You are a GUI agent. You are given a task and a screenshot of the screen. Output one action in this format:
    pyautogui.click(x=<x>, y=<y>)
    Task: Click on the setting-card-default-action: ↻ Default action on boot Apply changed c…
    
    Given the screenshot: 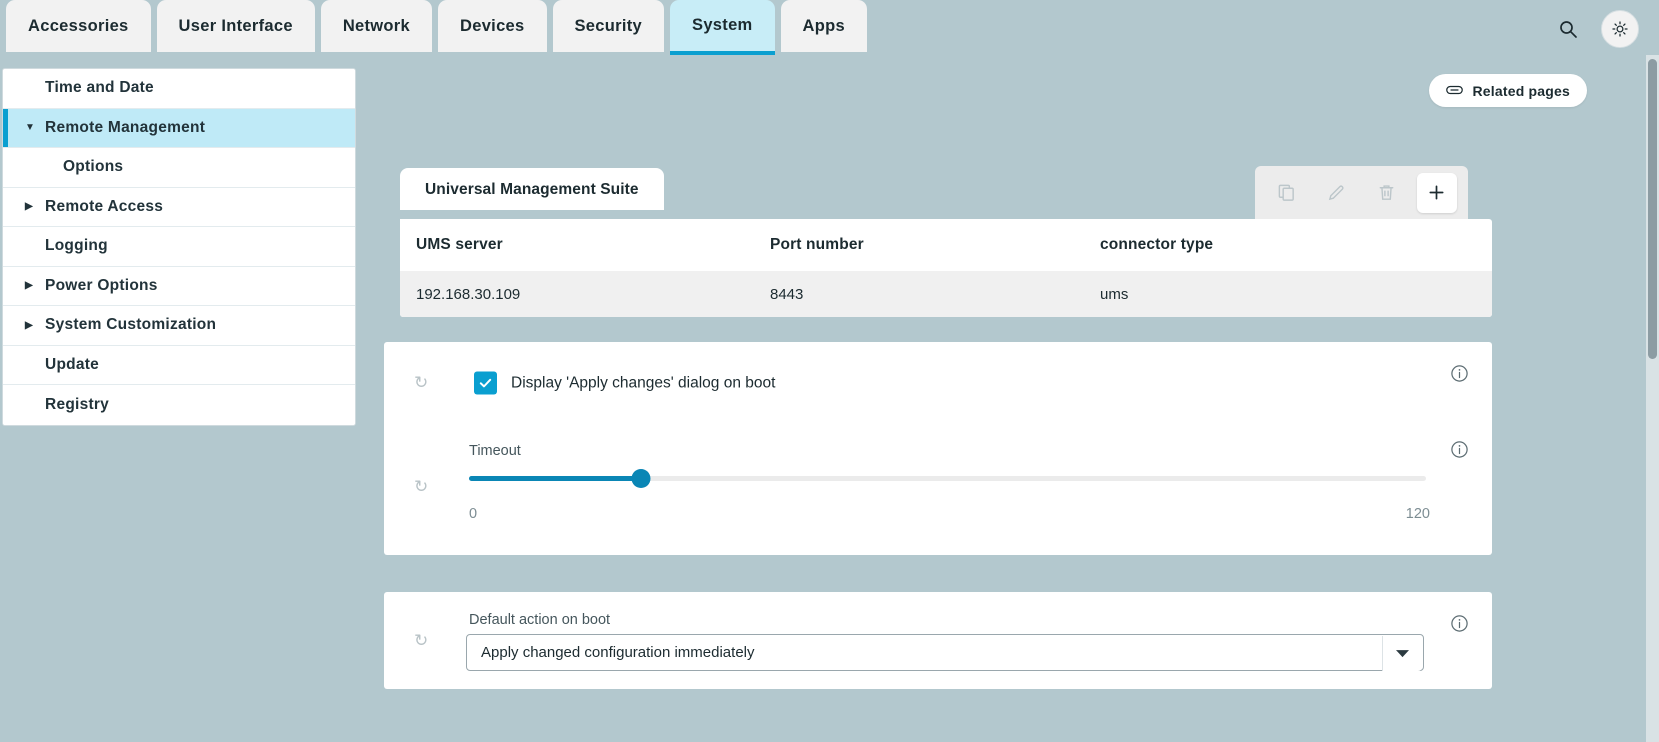 What is the action you would take?
    pyautogui.click(x=938, y=640)
    